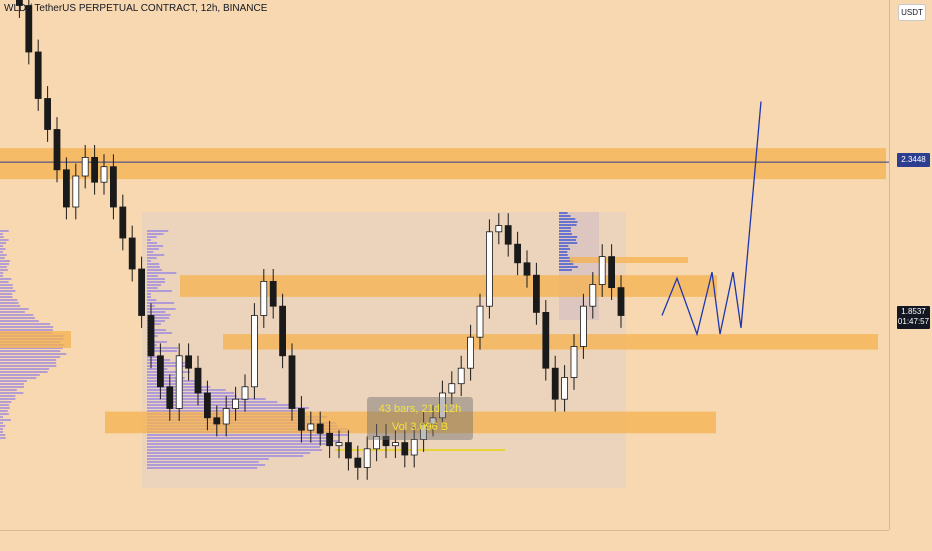  What do you see at coordinates (913, 322) in the screenshot?
I see `bar-countdown: 01:47:57` at bounding box center [913, 322].